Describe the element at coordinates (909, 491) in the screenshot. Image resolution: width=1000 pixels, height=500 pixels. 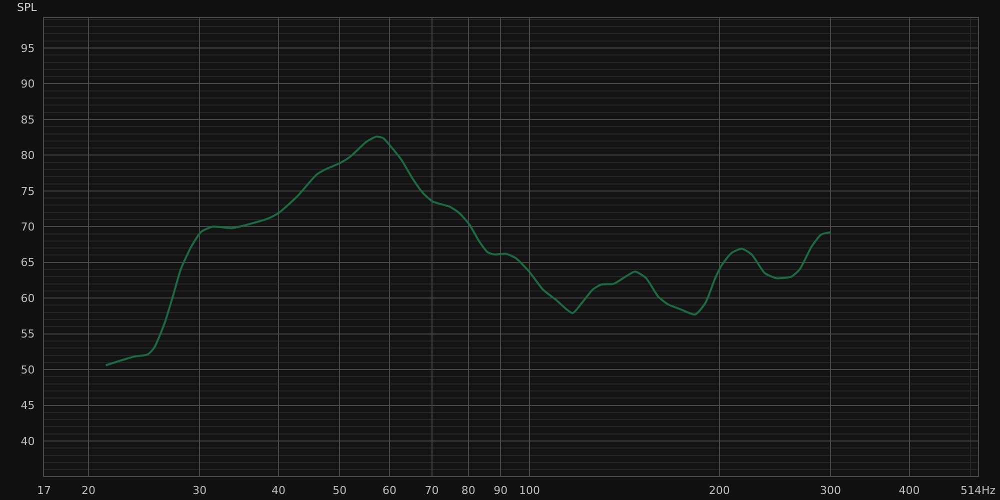
I see `x-tick-label: 400` at that location.